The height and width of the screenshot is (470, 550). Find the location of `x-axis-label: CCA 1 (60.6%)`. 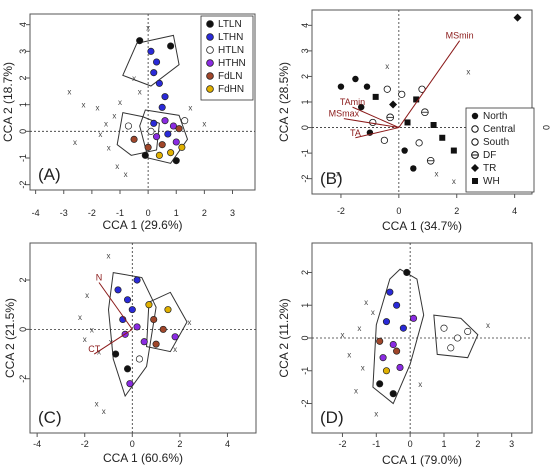

x-axis-label: CCA 1 (60.6%) is located at coordinates (143, 458).